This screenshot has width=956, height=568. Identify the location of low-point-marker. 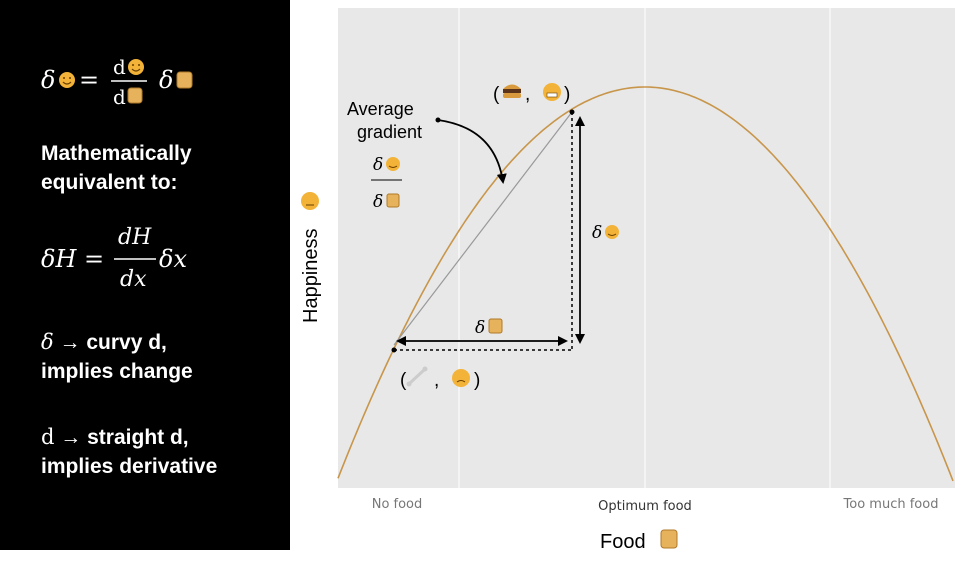
(394, 350).